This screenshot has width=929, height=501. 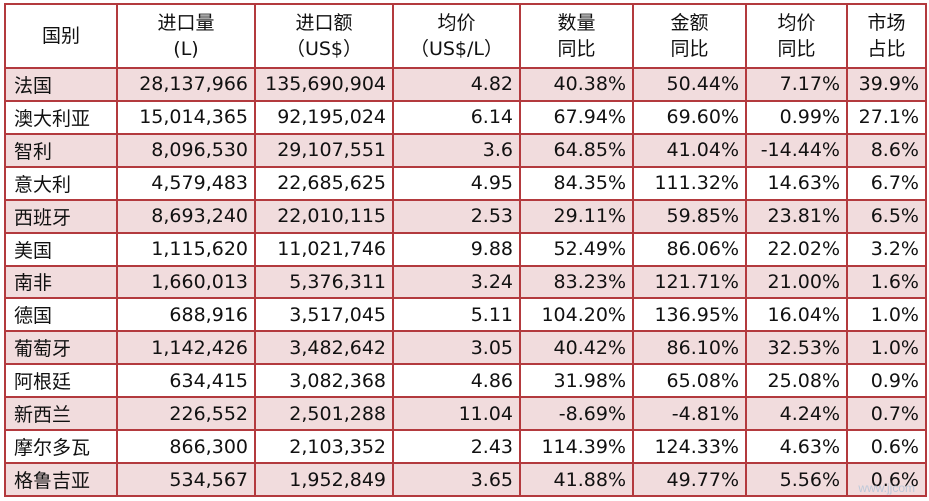 I want to click on cell-value-yoy: 121.71%, so click(x=689, y=282).